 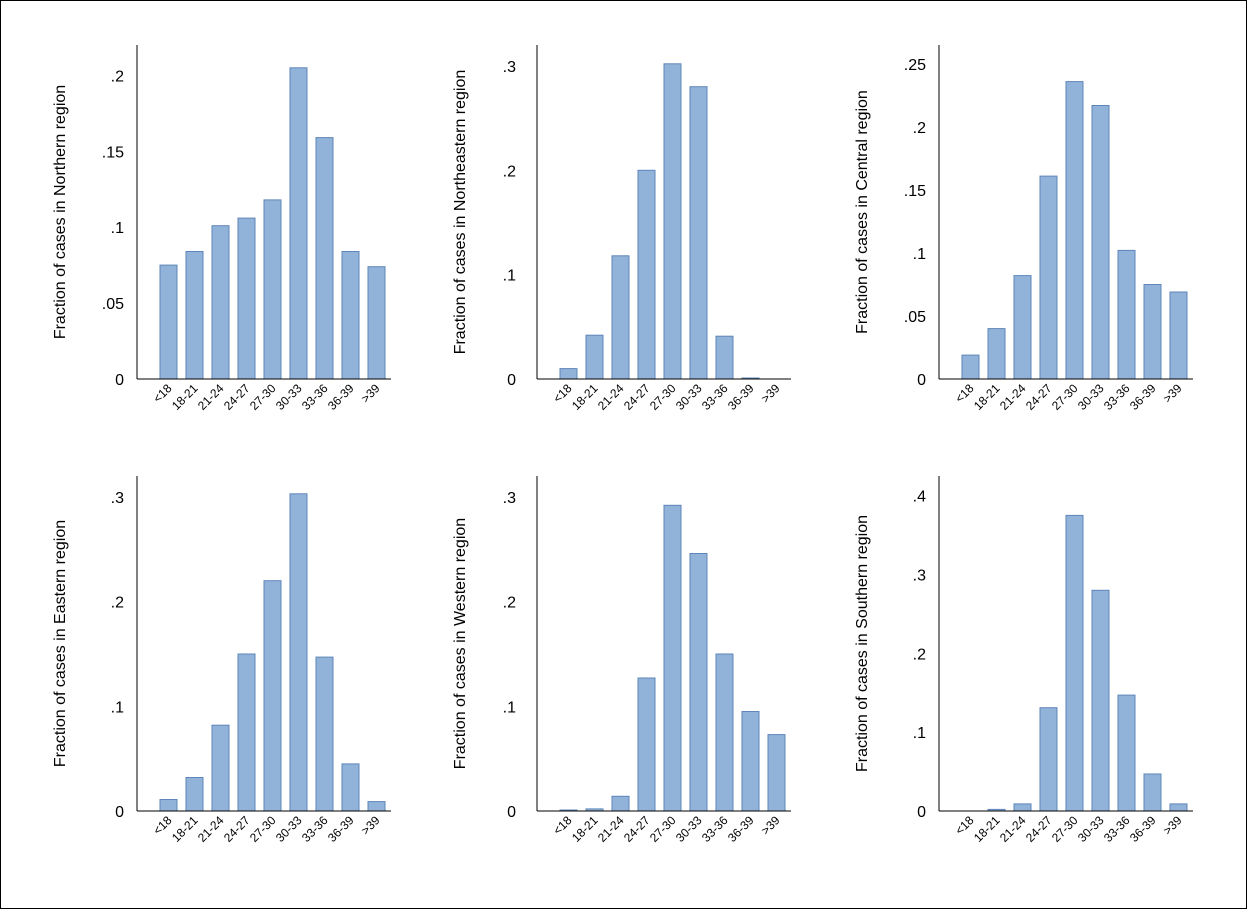 What do you see at coordinates (919, 497) in the screenshot?
I see `y-tick-label: .4` at bounding box center [919, 497].